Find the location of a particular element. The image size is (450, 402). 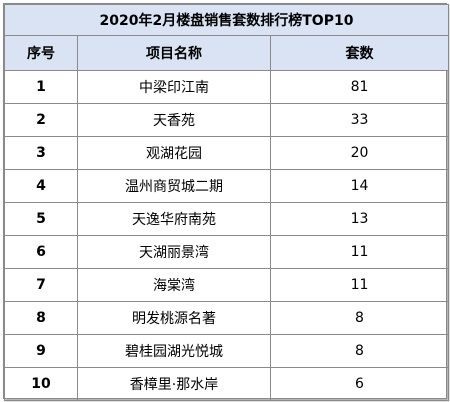

units-cell: 20 is located at coordinates (359, 153).